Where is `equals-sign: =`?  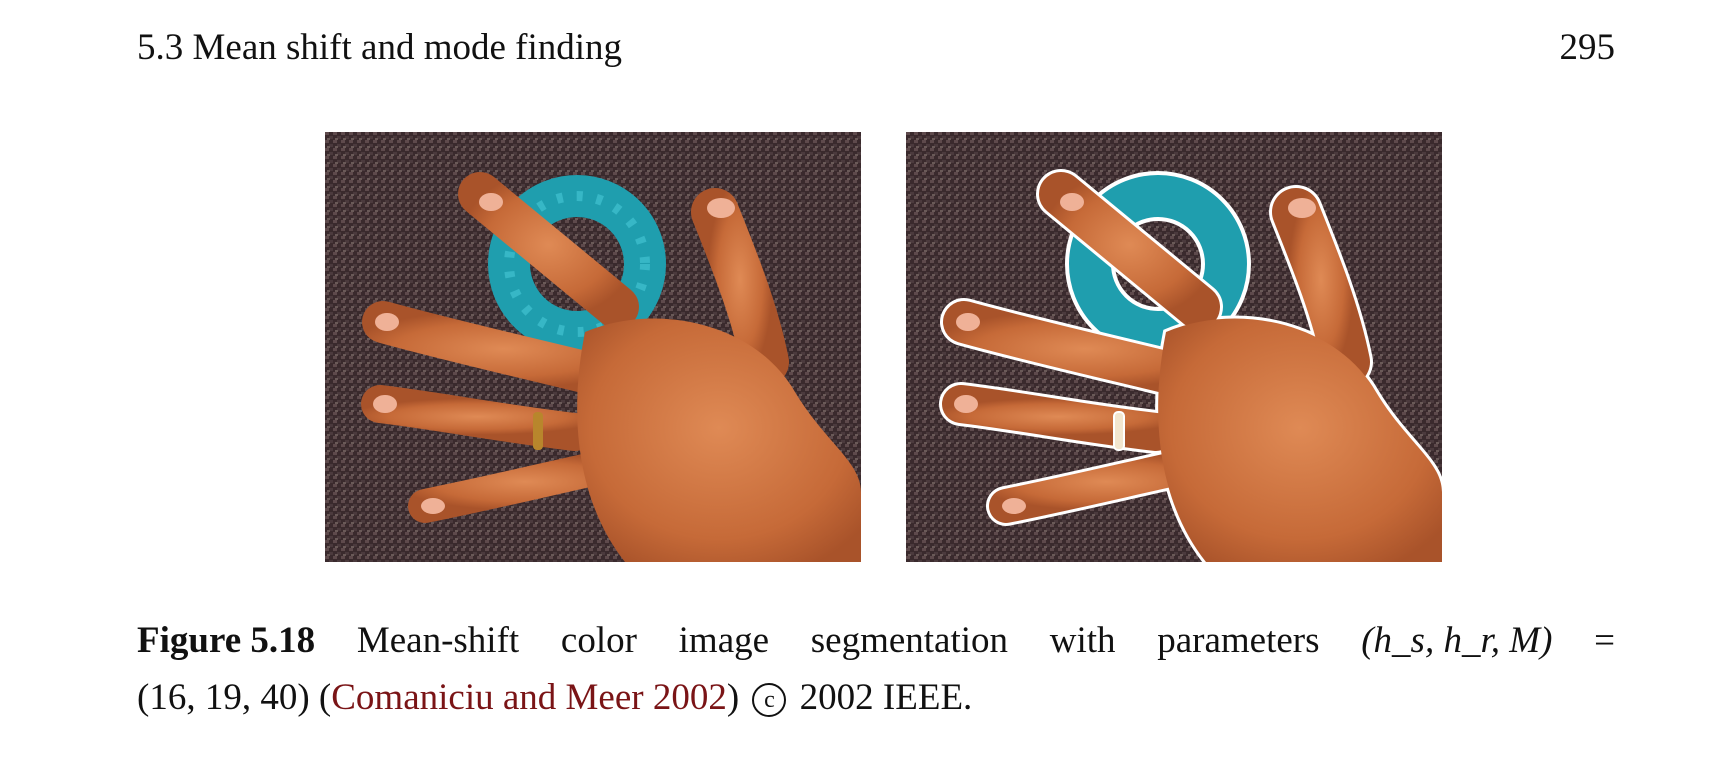 equals-sign: = is located at coordinates (1604, 640).